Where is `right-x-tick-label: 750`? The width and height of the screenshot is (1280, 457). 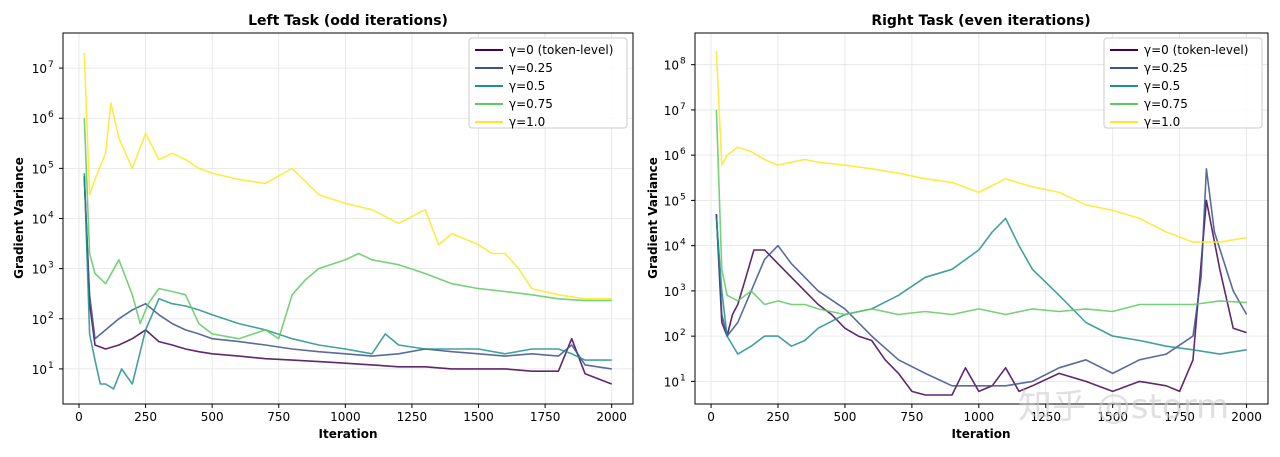 right-x-tick-label: 750 is located at coordinates (911, 417).